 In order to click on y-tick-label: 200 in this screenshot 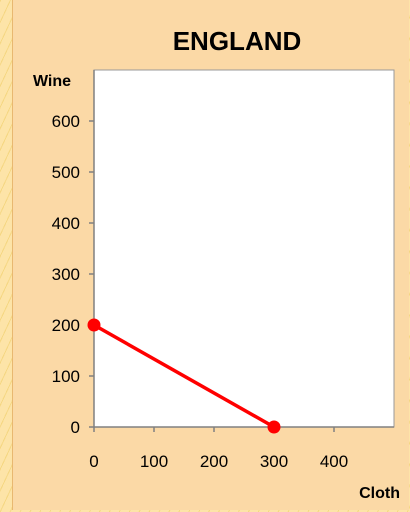, I will do `click(66, 325)`.